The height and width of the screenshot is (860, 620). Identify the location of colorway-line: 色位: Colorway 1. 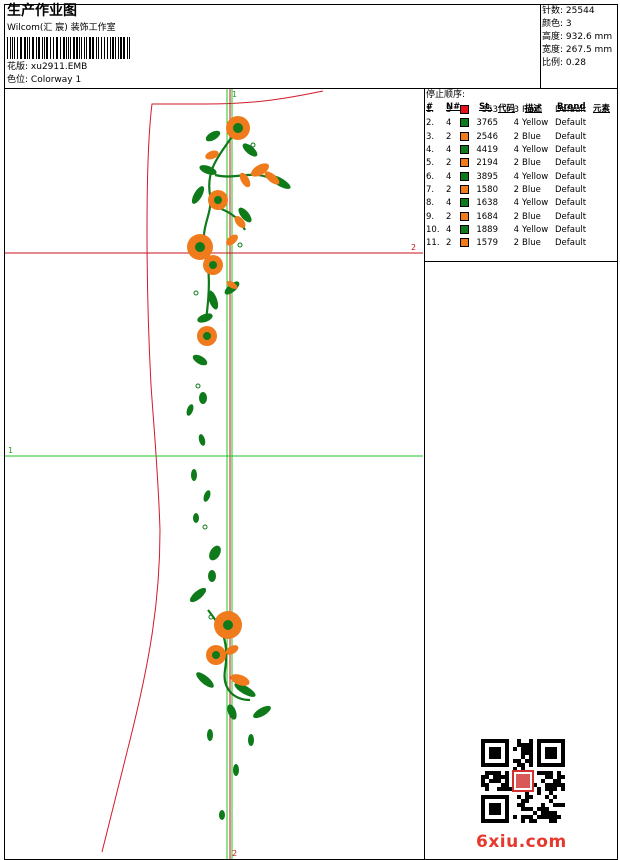
(44, 80).